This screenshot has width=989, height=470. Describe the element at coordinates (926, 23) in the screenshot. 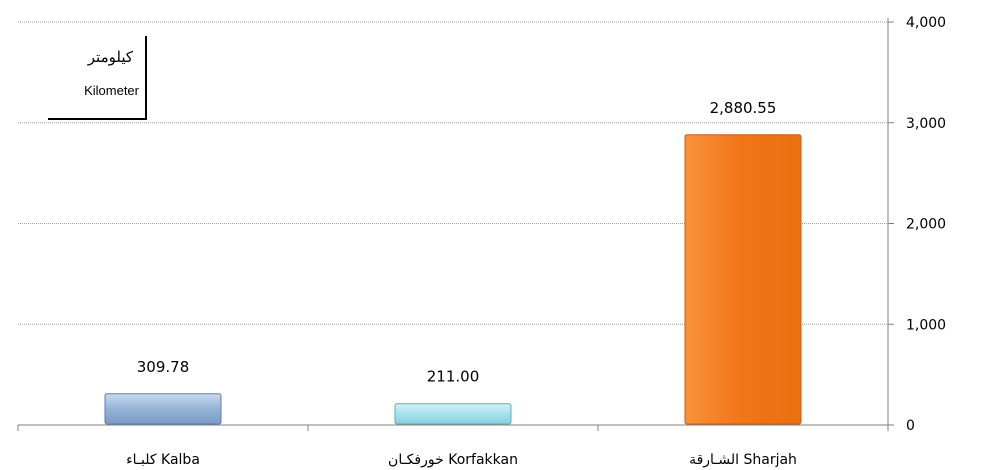

I see `y-tick-label: 4,000` at that location.